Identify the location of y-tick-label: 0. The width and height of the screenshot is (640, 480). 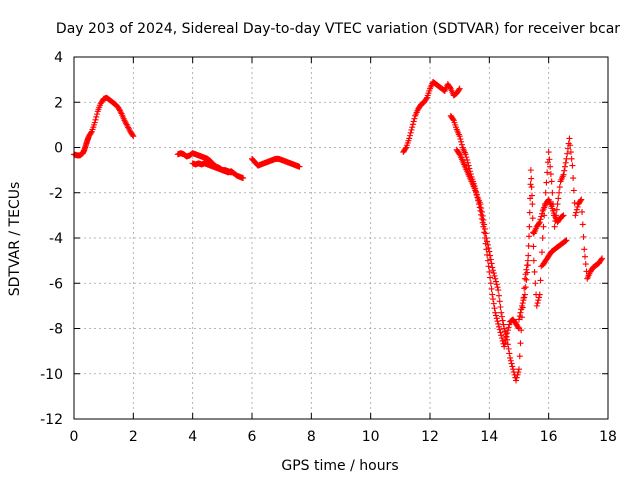
(58, 149).